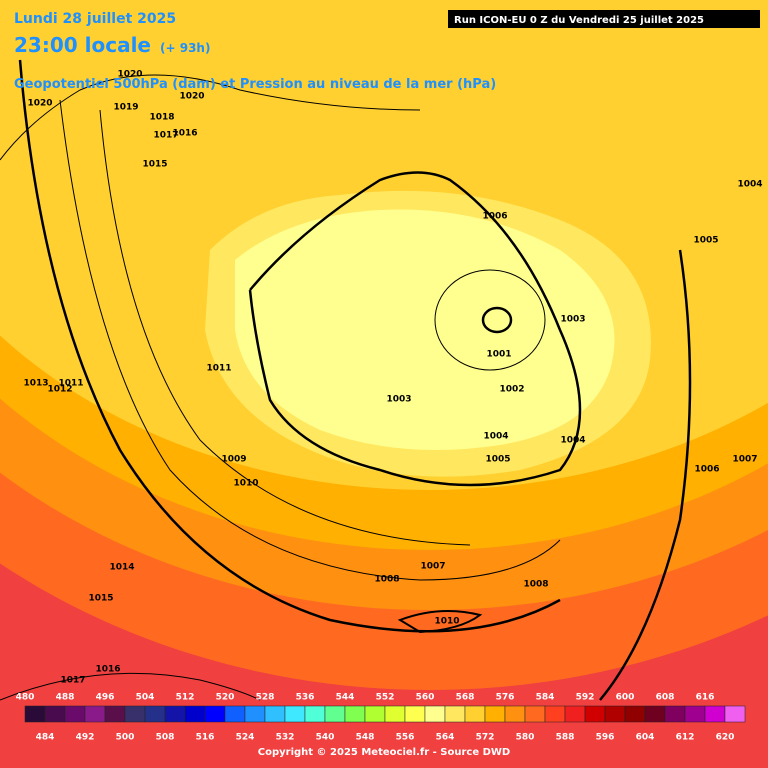  I want to click on scale-label: 492, so click(85, 738).